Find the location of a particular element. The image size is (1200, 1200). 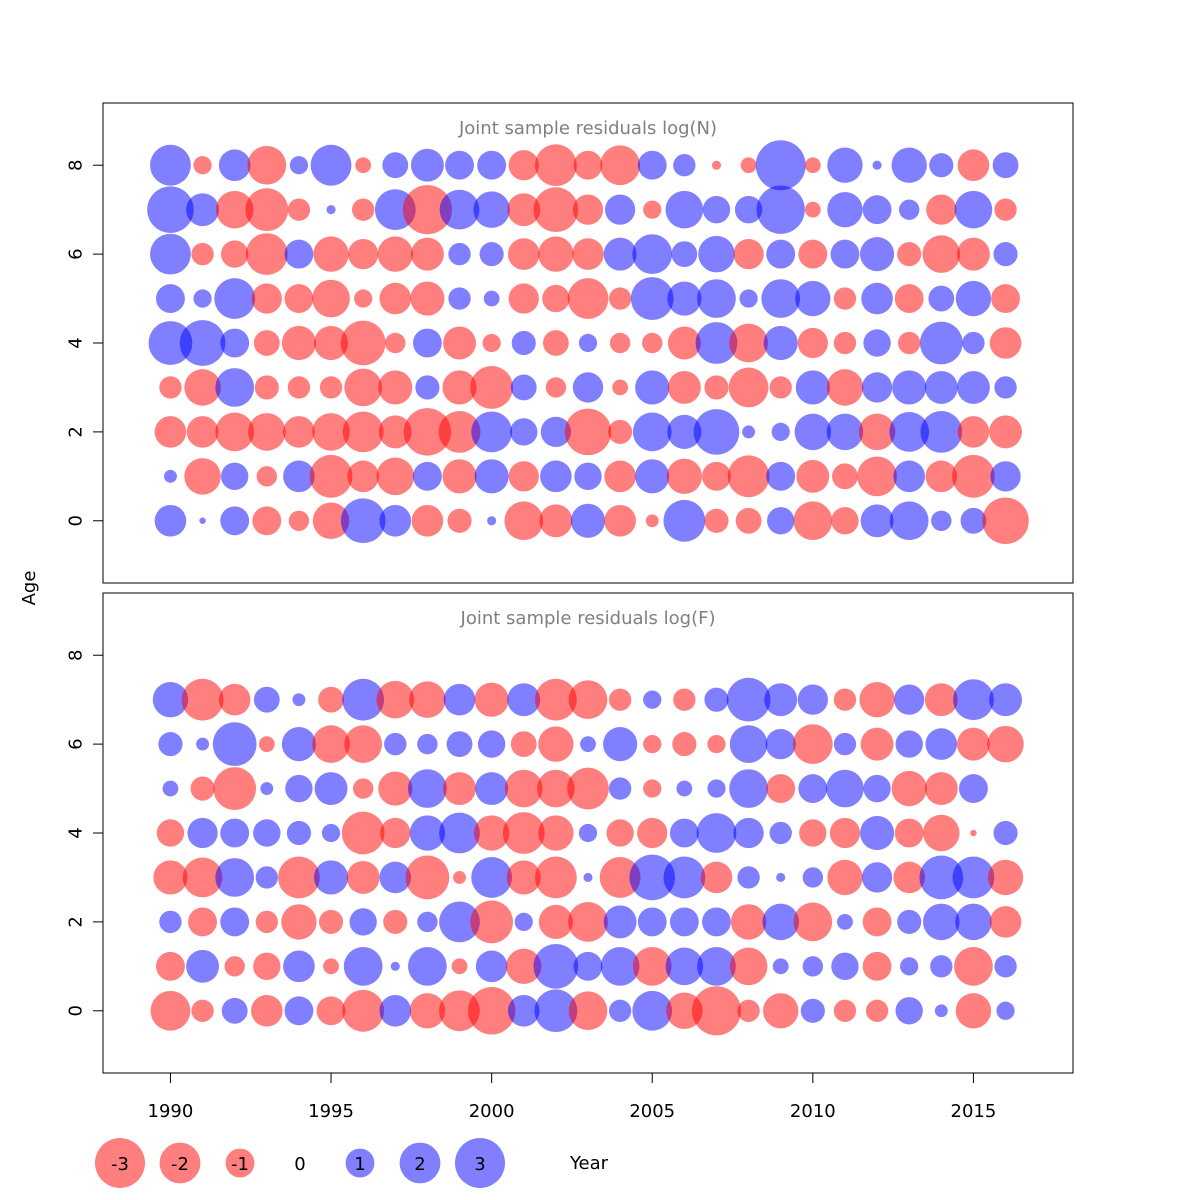

legend-label: 0 is located at coordinates (299, 1164).